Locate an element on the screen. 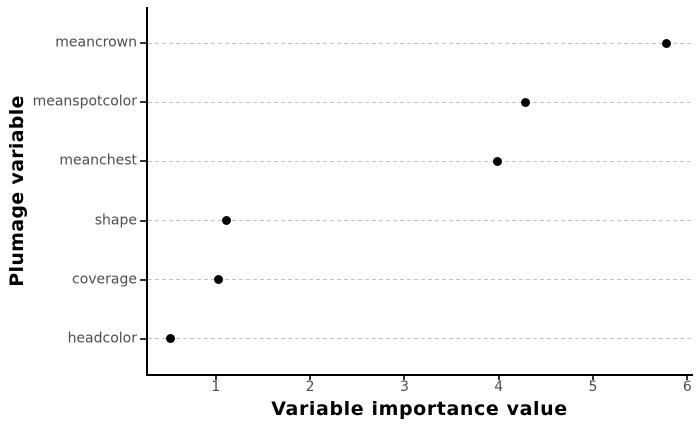 This screenshot has height=432, width=700. data-point-meanchest is located at coordinates (498, 161).